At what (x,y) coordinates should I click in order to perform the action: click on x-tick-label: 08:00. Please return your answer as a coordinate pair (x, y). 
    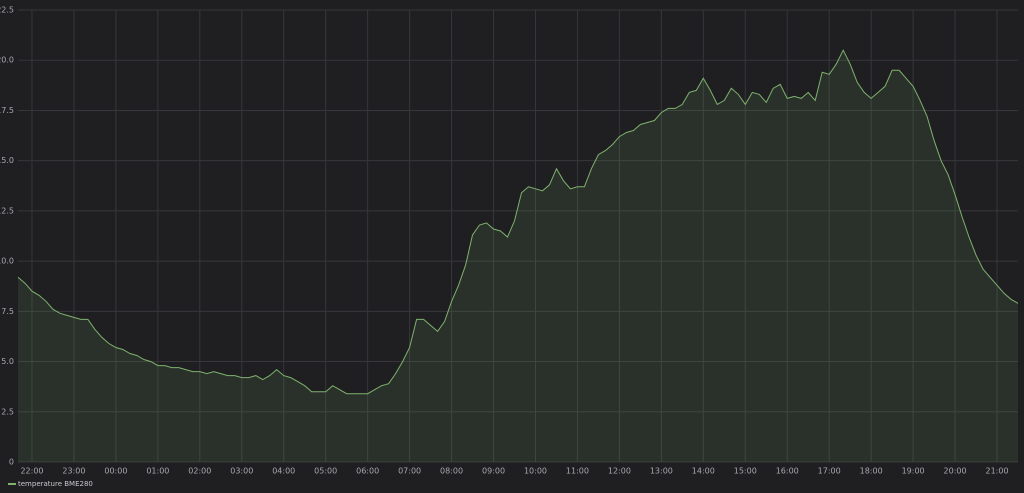
    Looking at the image, I should click on (451, 471).